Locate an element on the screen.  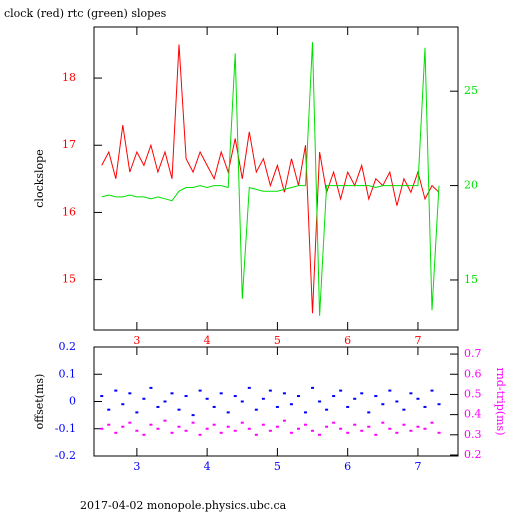
y2-tick-label: 0.6 is located at coordinates (473, 373).